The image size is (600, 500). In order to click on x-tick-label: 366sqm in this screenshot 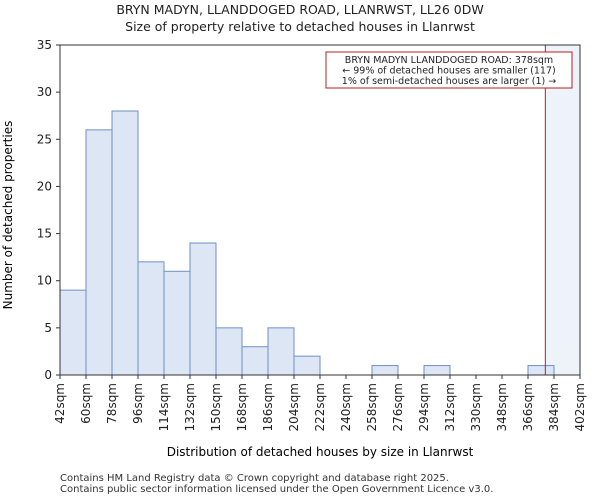, I will do `click(528, 407)`.